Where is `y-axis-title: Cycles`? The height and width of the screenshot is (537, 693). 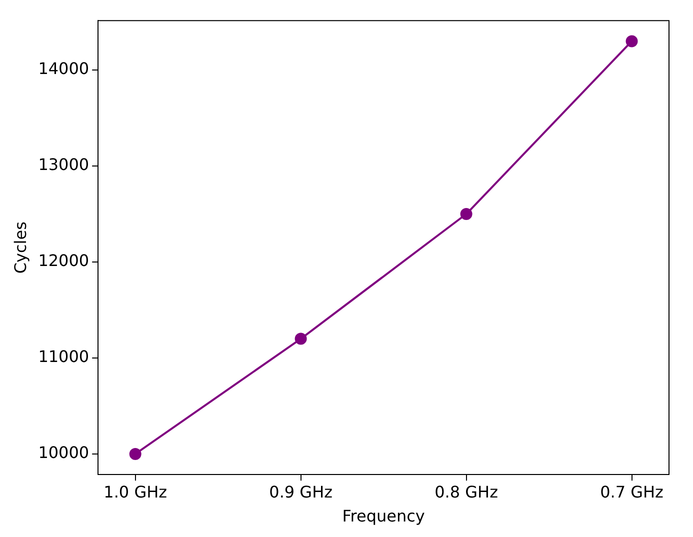 y-axis-title: Cycles is located at coordinates (20, 248).